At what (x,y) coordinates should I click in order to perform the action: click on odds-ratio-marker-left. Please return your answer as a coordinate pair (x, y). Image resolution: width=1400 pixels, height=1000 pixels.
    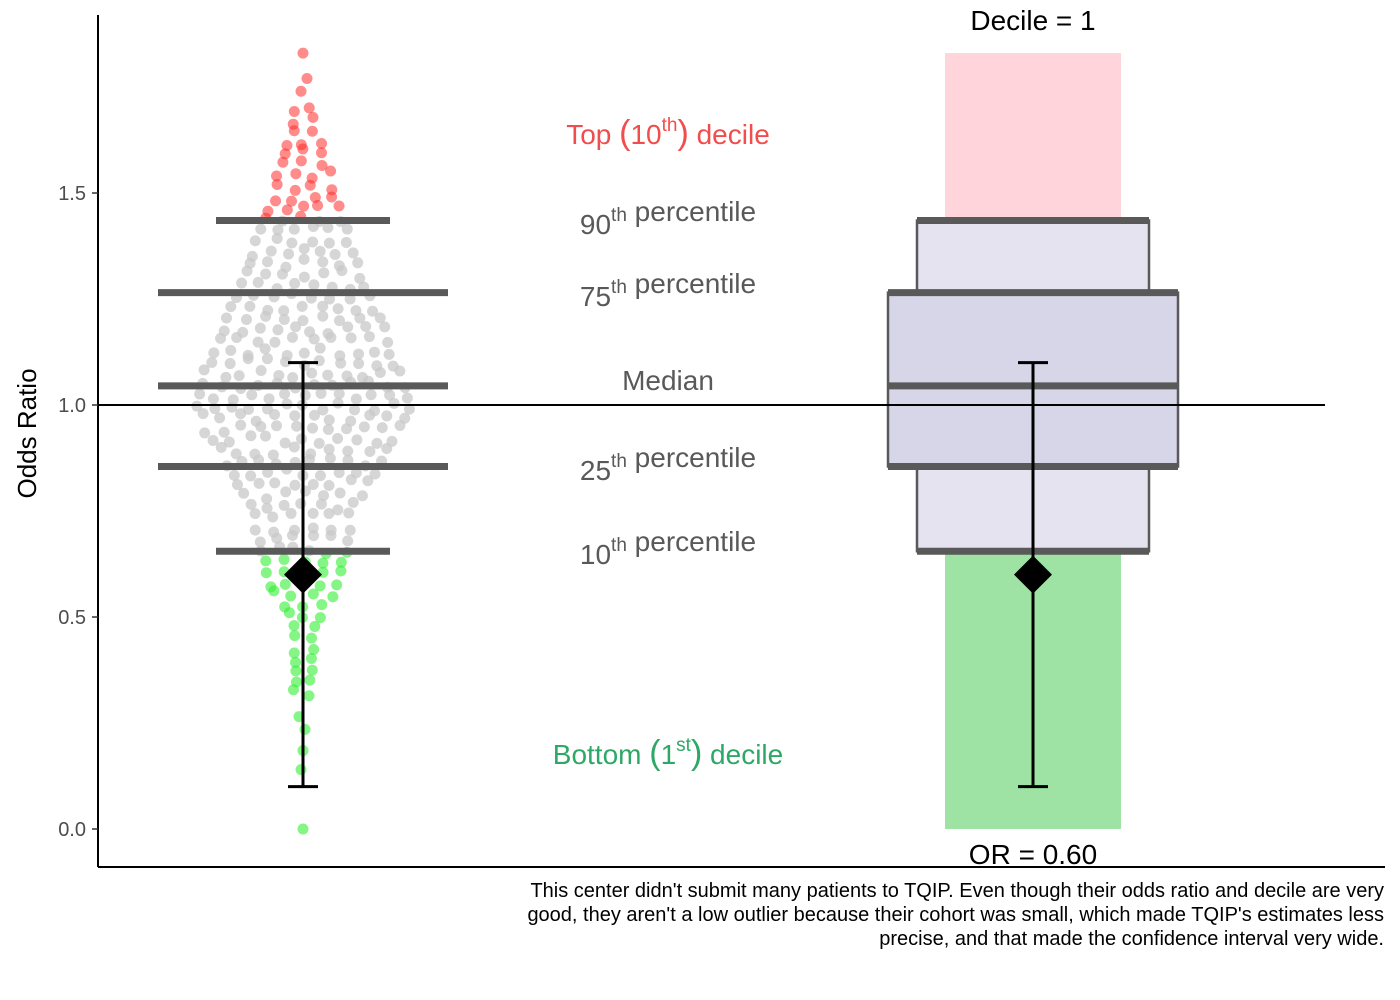
    Looking at the image, I should click on (303, 574).